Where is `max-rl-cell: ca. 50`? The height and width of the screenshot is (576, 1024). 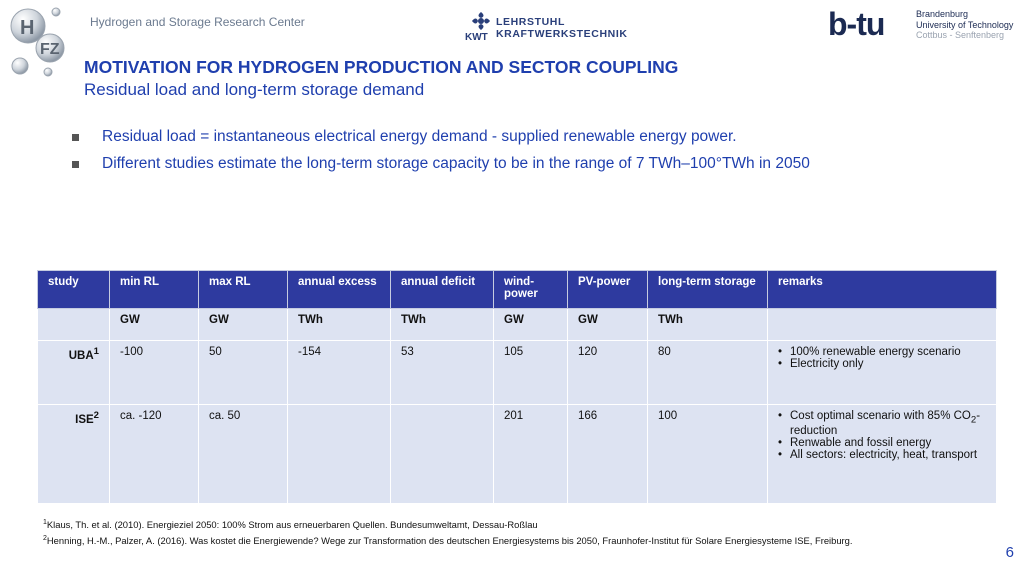
max-rl-cell: ca. 50 is located at coordinates (243, 454).